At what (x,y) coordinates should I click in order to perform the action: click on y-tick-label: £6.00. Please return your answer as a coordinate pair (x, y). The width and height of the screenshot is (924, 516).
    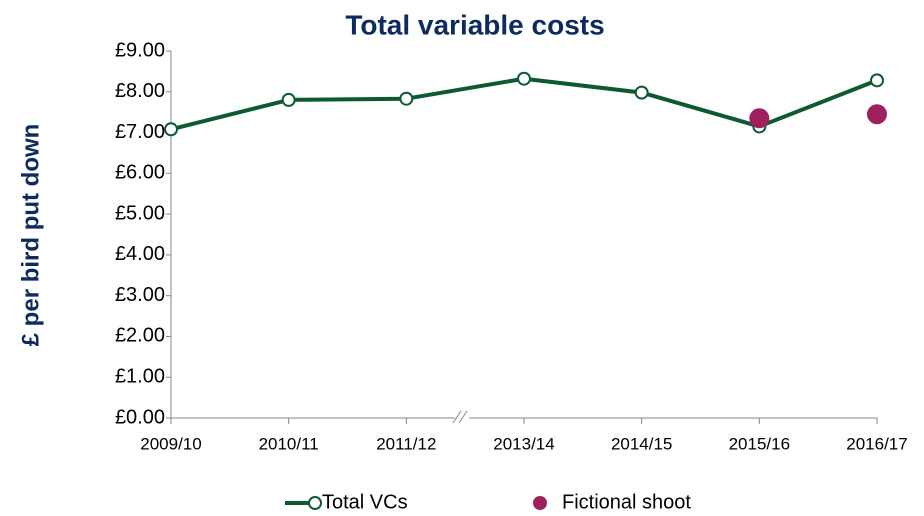
    Looking at the image, I should click on (140, 173).